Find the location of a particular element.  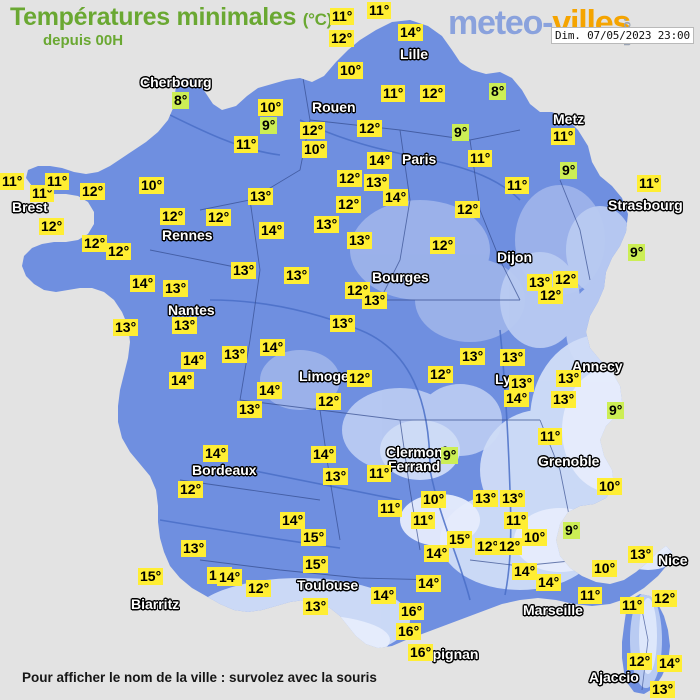

city-label: Limoges is located at coordinates (328, 376).